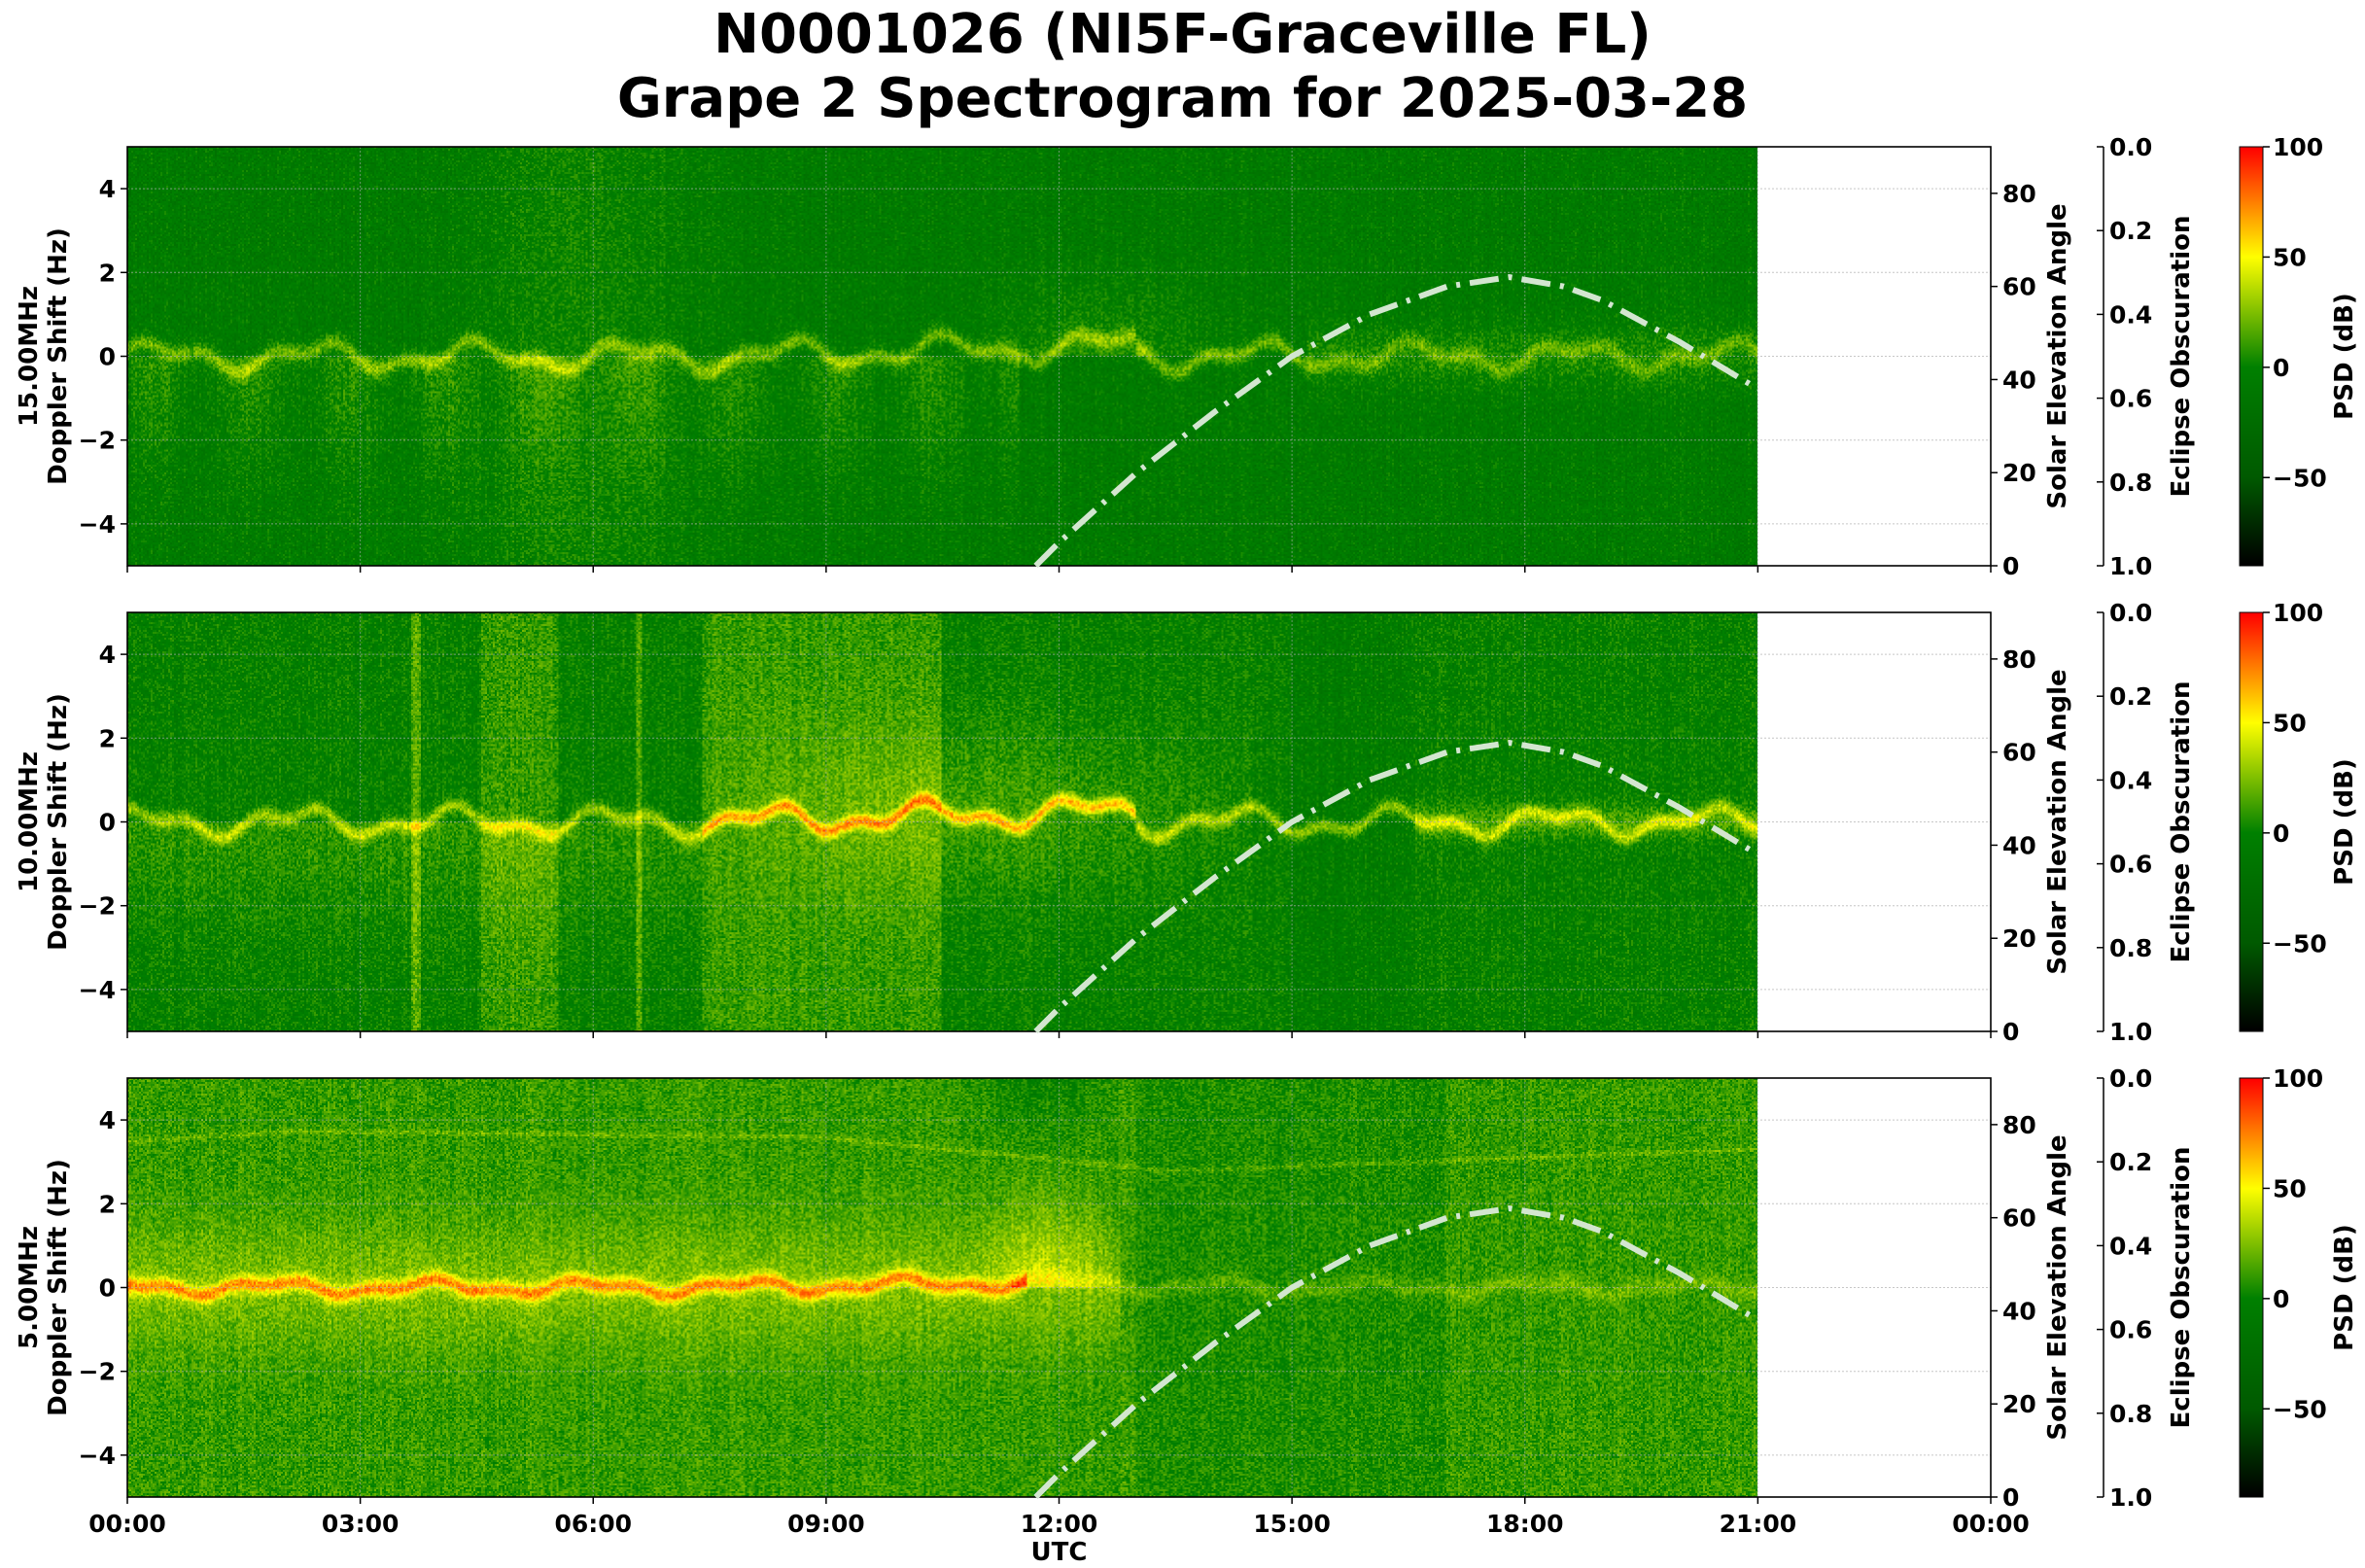 The width and height of the screenshot is (2365, 1568). I want to click on x-tick-label: 21:00, so click(1759, 1524).